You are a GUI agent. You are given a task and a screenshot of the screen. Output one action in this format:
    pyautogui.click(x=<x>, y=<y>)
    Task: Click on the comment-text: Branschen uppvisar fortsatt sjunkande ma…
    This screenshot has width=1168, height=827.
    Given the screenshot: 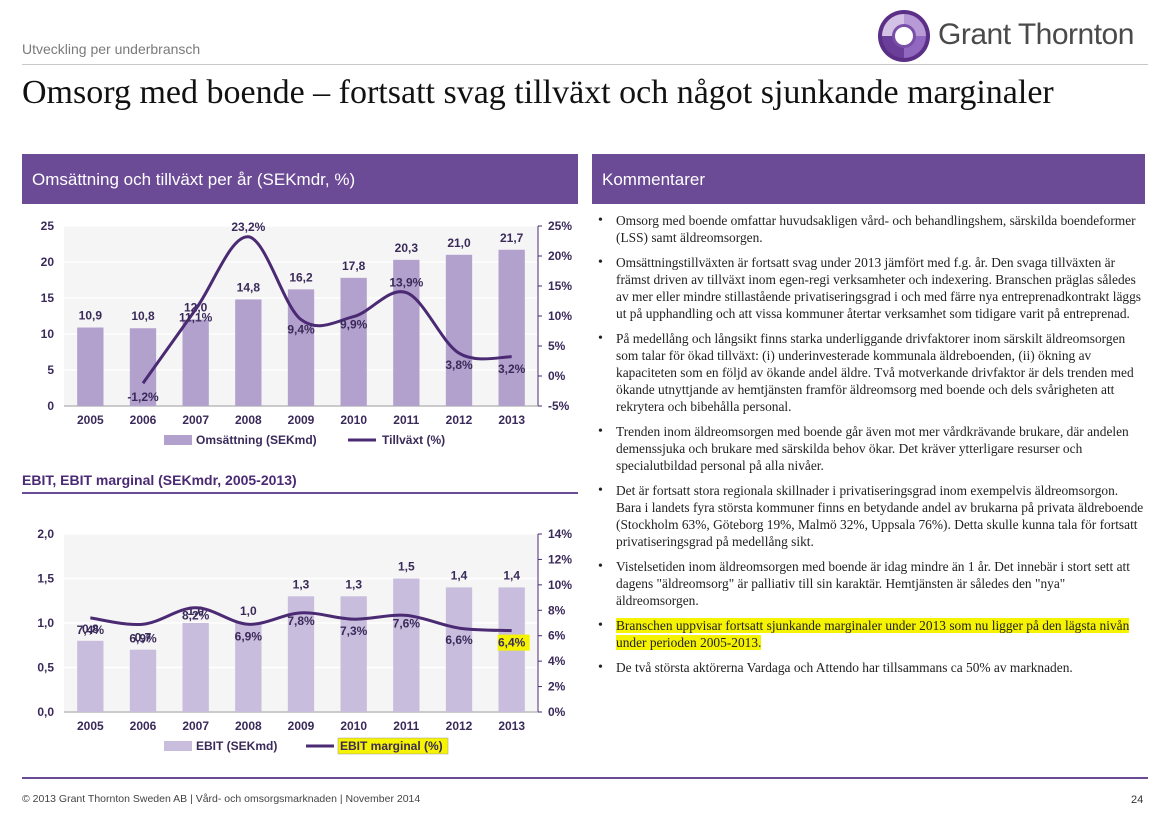 What is the action you would take?
    pyautogui.click(x=873, y=634)
    